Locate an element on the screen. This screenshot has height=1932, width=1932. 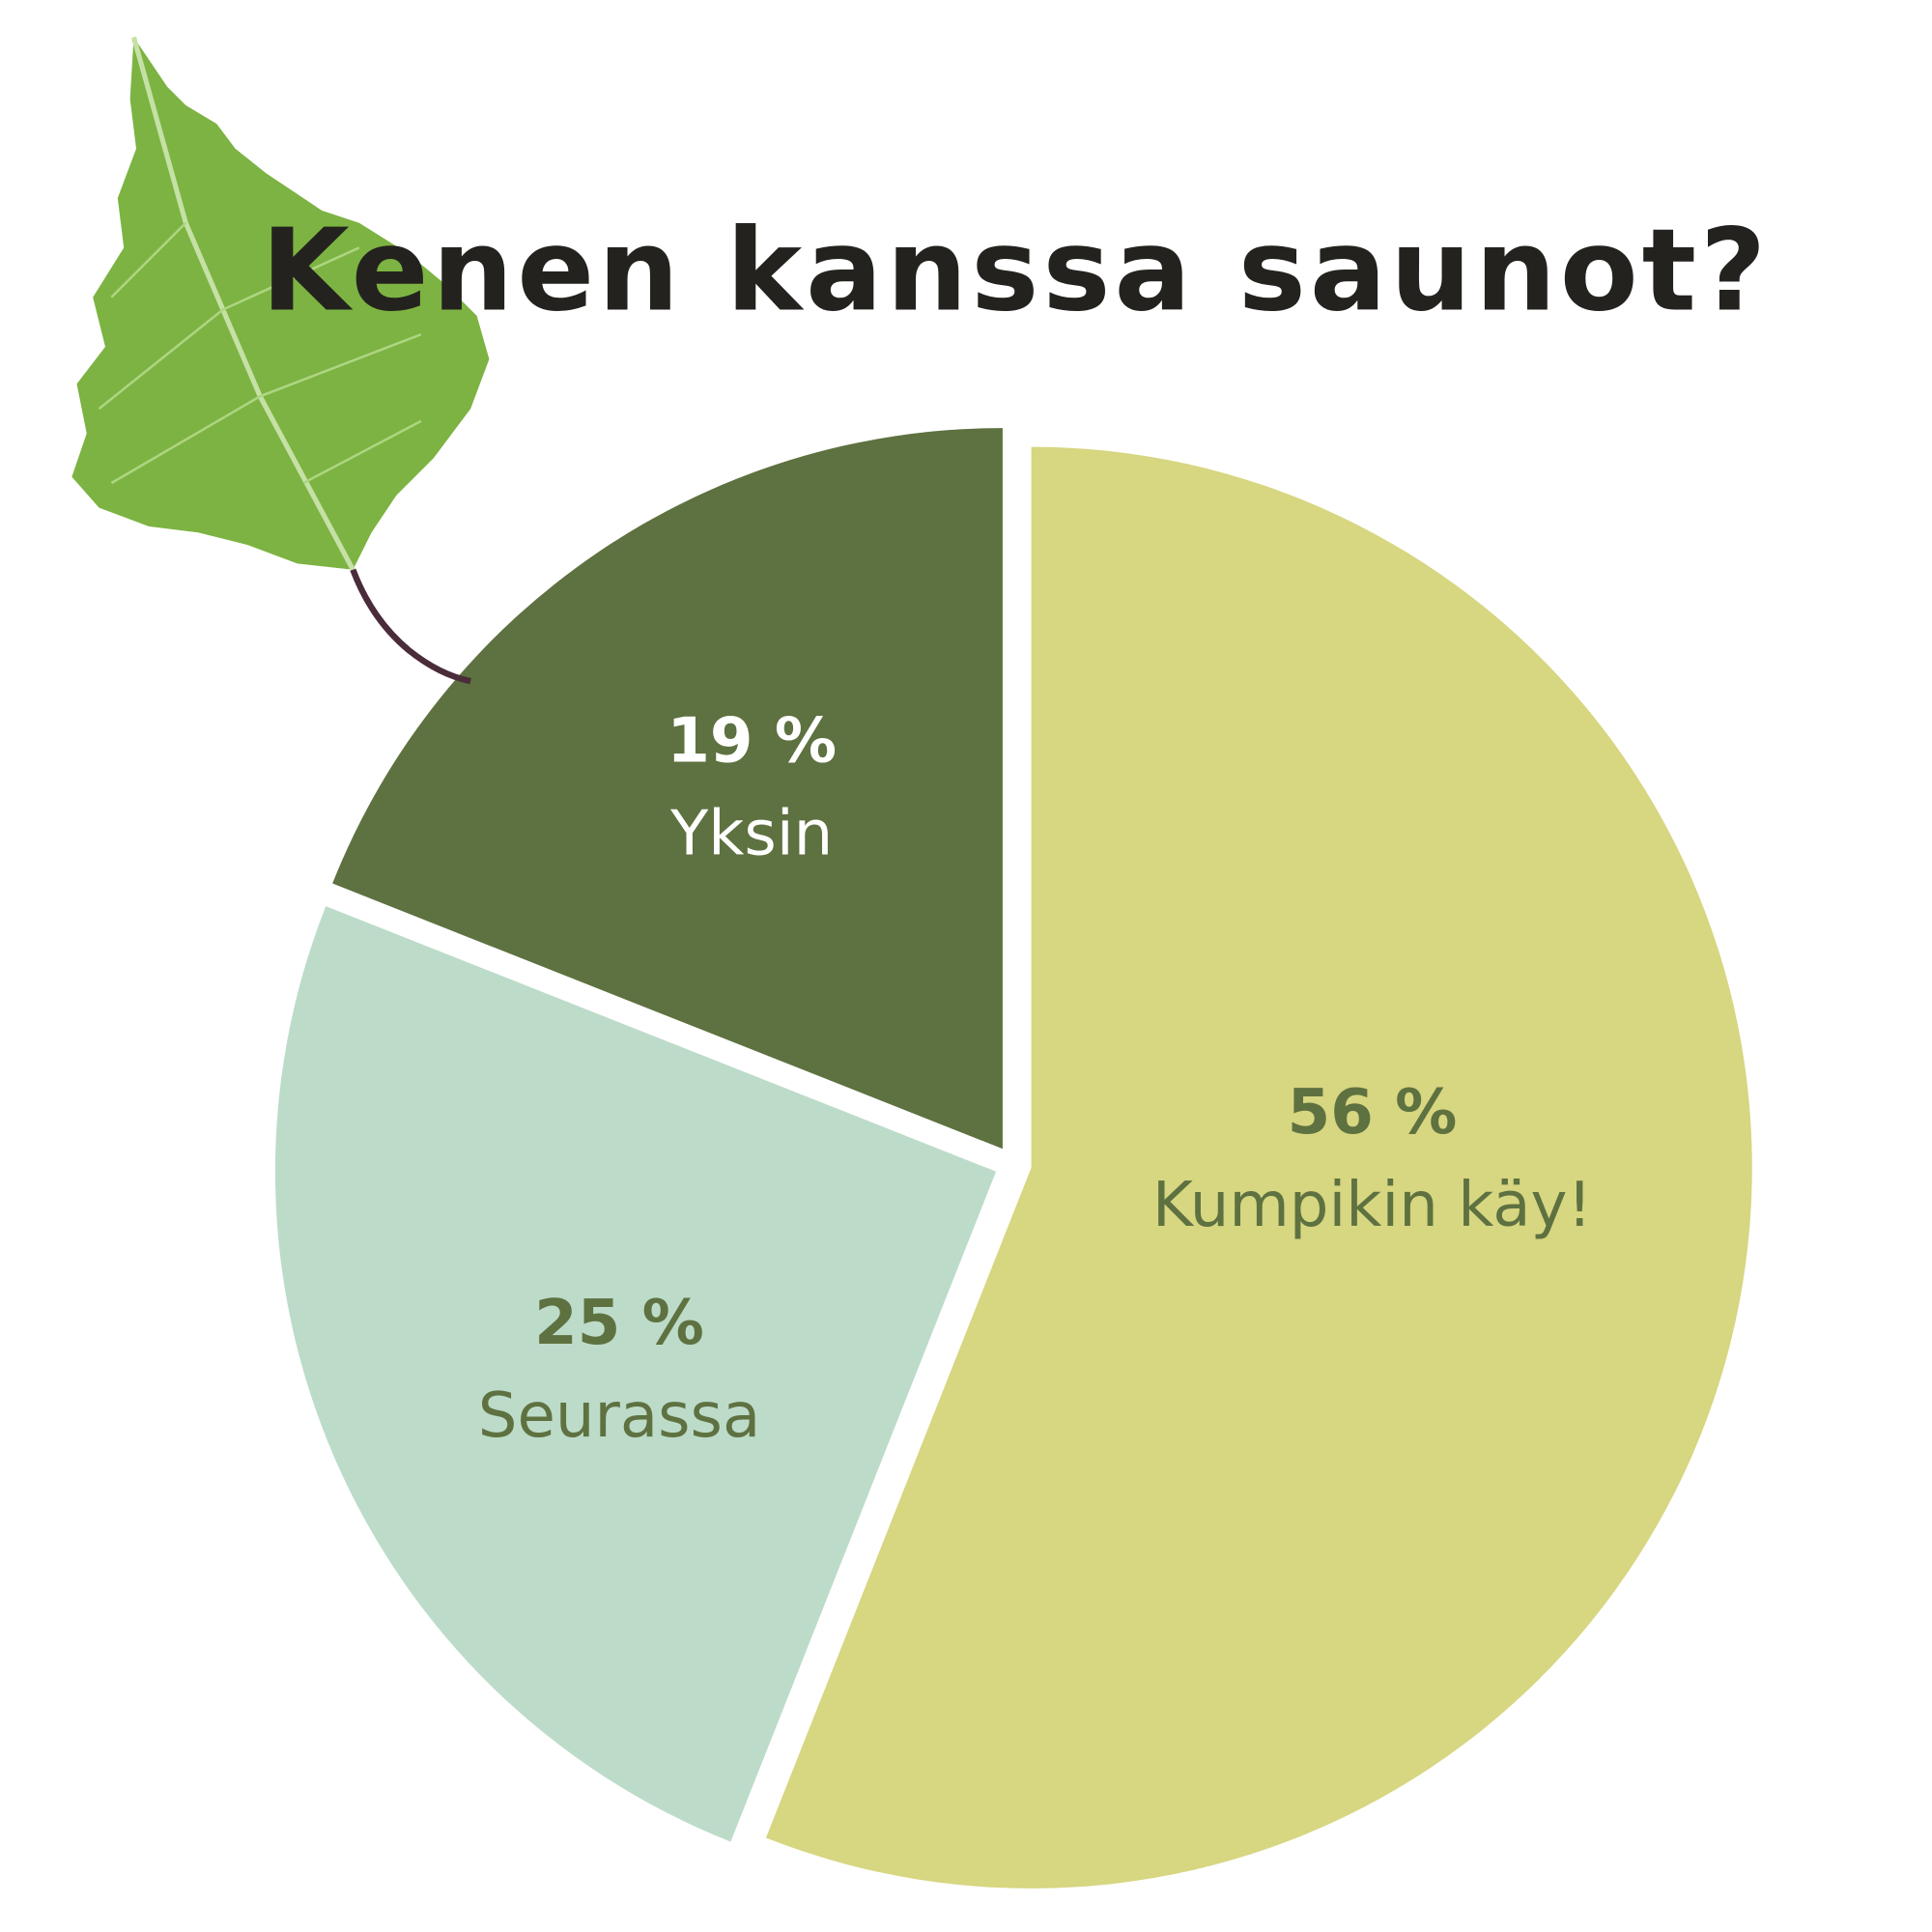
slice-value-label: 25 % is located at coordinates (619, 1323).